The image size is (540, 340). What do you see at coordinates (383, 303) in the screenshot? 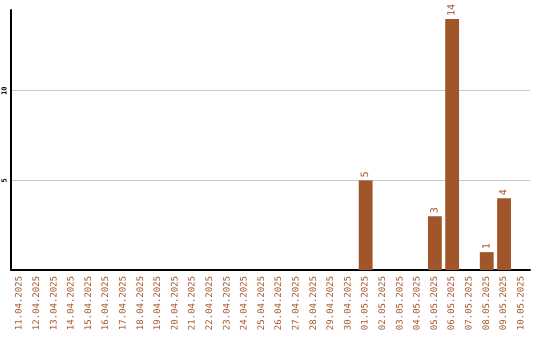
I see `x-tick-label: 02.05.2025` at bounding box center [383, 303].